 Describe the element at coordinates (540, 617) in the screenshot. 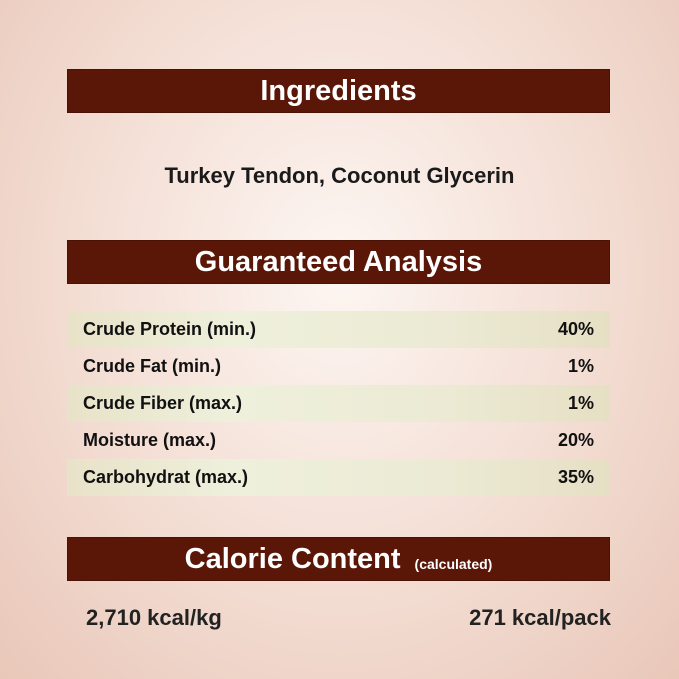

I see `calorie-per-pack: 271 kcal/pack` at that location.